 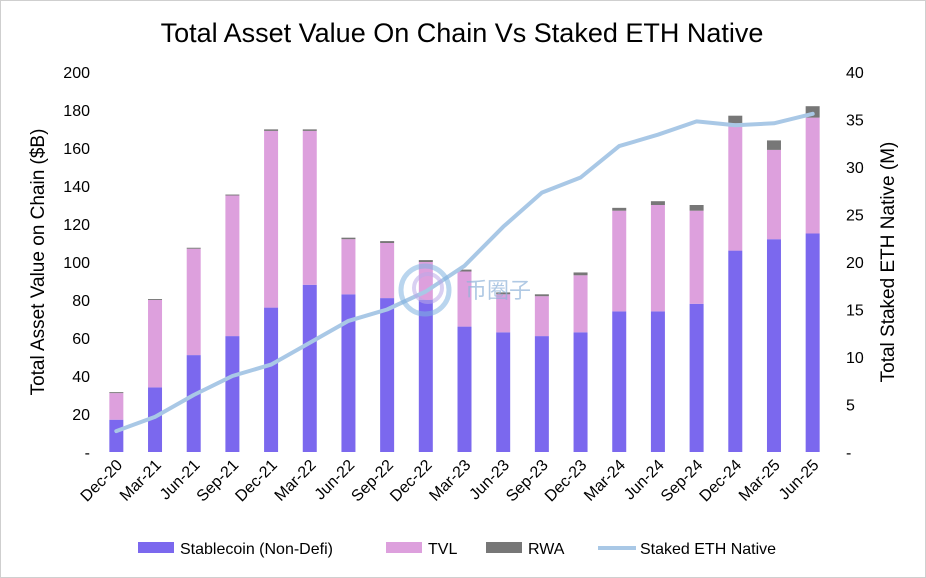 I want to click on x-tick-label: Mar-25, so click(x=760, y=481).